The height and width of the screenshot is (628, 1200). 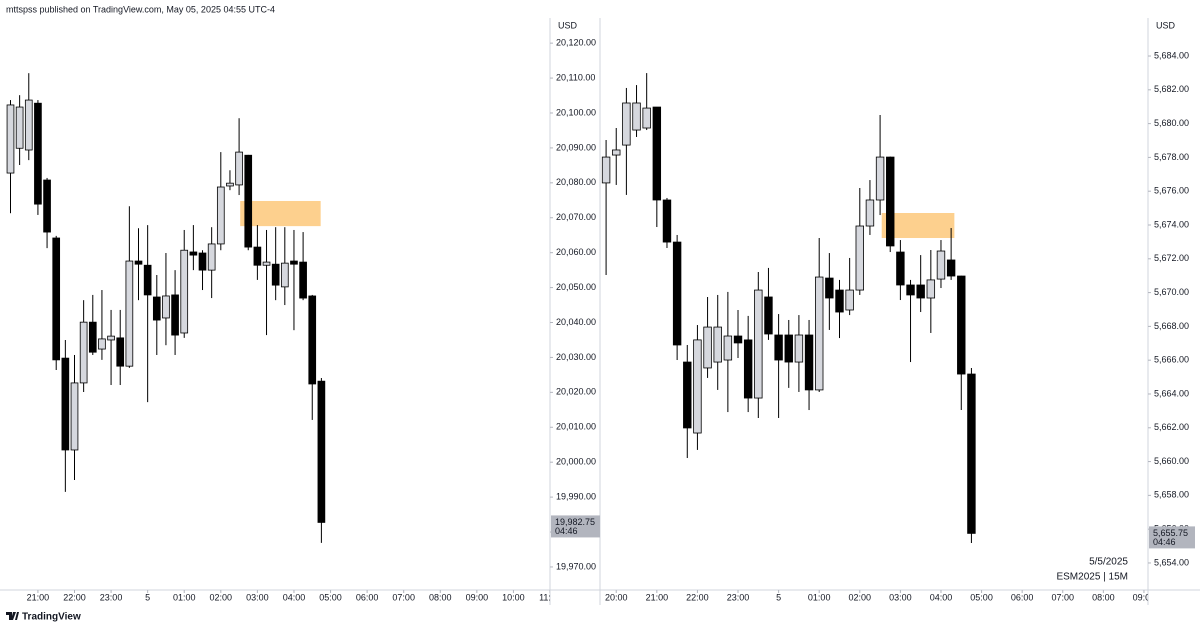 What do you see at coordinates (550, 597) in the screenshot?
I see `x-tick-label: 11:00` at bounding box center [550, 597].